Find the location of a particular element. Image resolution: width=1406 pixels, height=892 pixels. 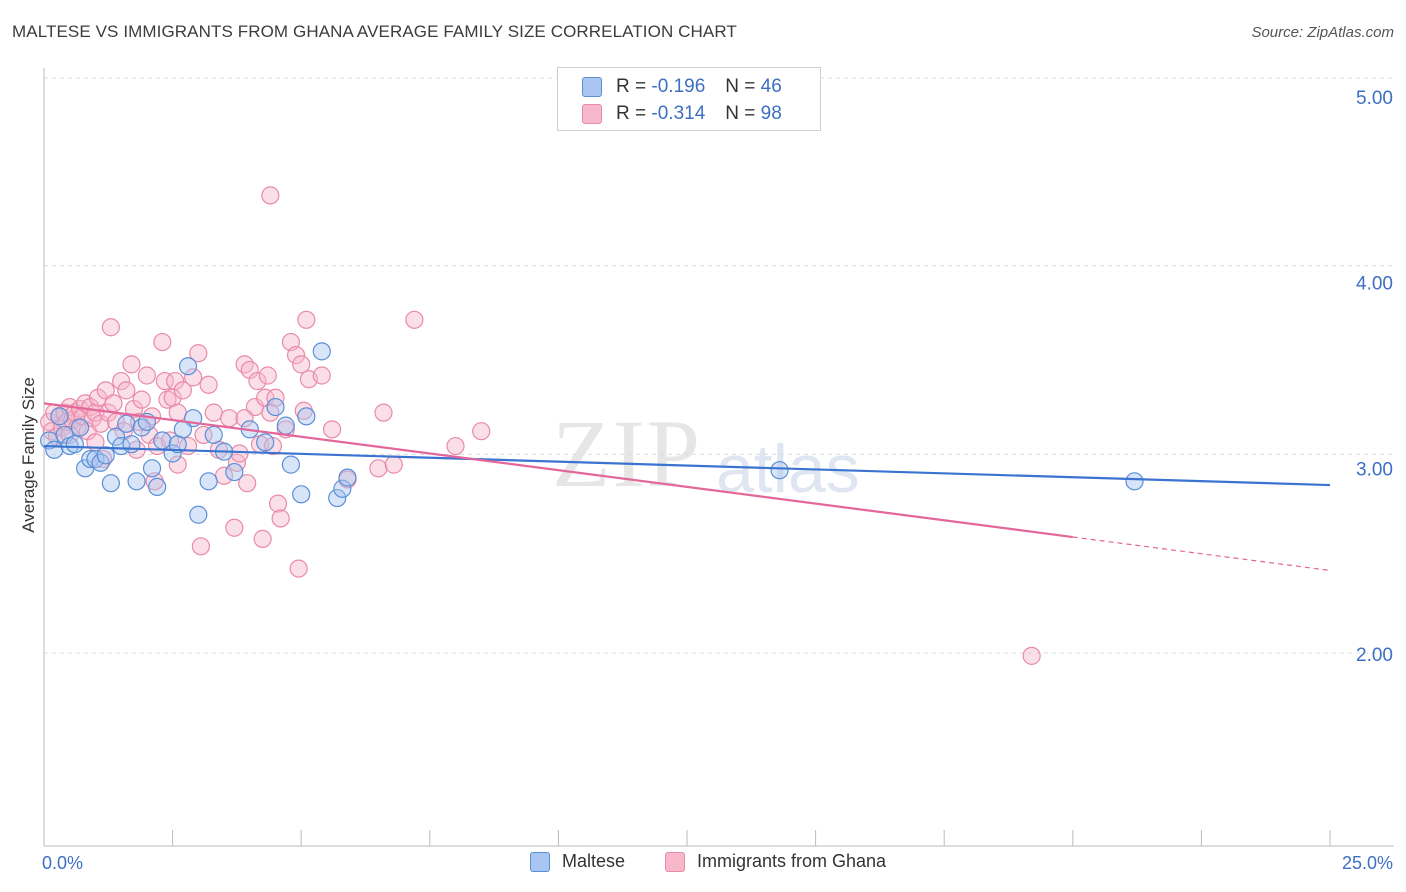

y-tick-label: 2.00 is located at coordinates (1374, 655).